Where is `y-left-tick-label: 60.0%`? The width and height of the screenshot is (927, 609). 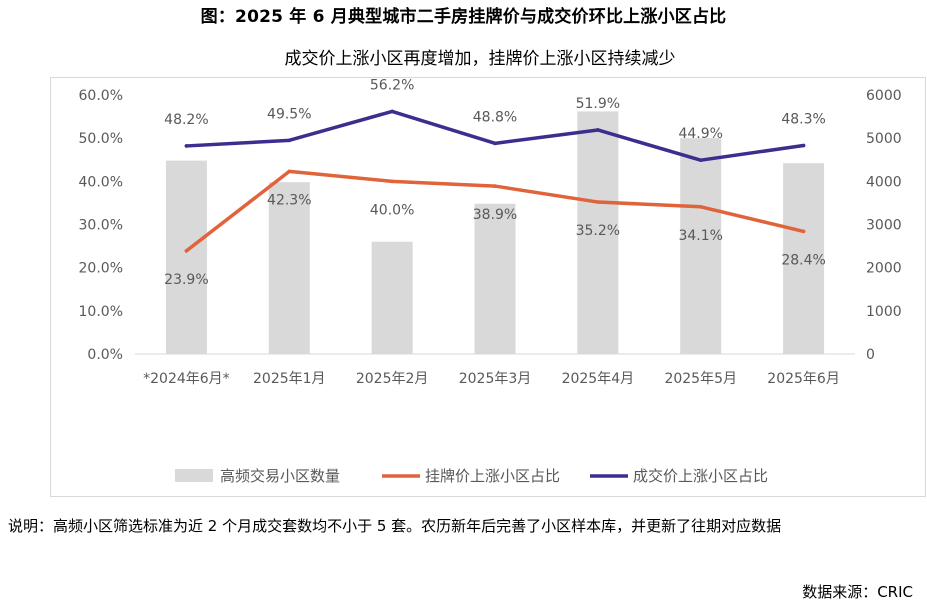
y-left-tick-label: 60.0% is located at coordinates (101, 96).